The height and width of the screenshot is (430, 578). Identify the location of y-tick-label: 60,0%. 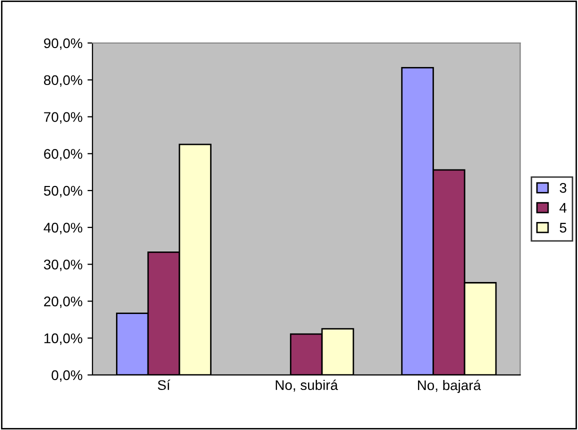
(63, 154).